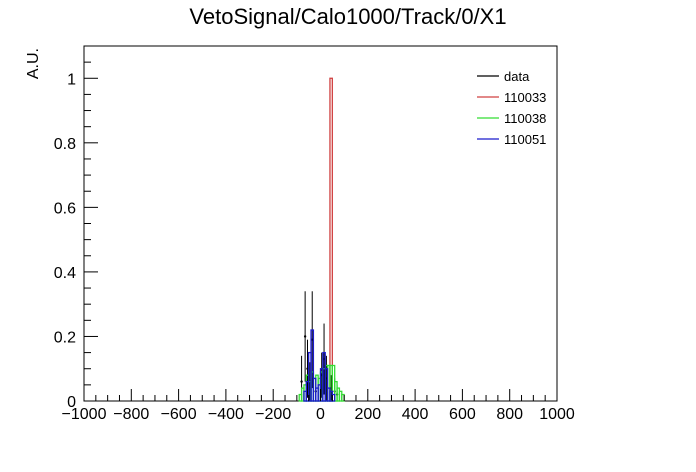 The image size is (696, 472). What do you see at coordinates (65, 208) in the screenshot?
I see `y-tick-label: 0.6` at bounding box center [65, 208].